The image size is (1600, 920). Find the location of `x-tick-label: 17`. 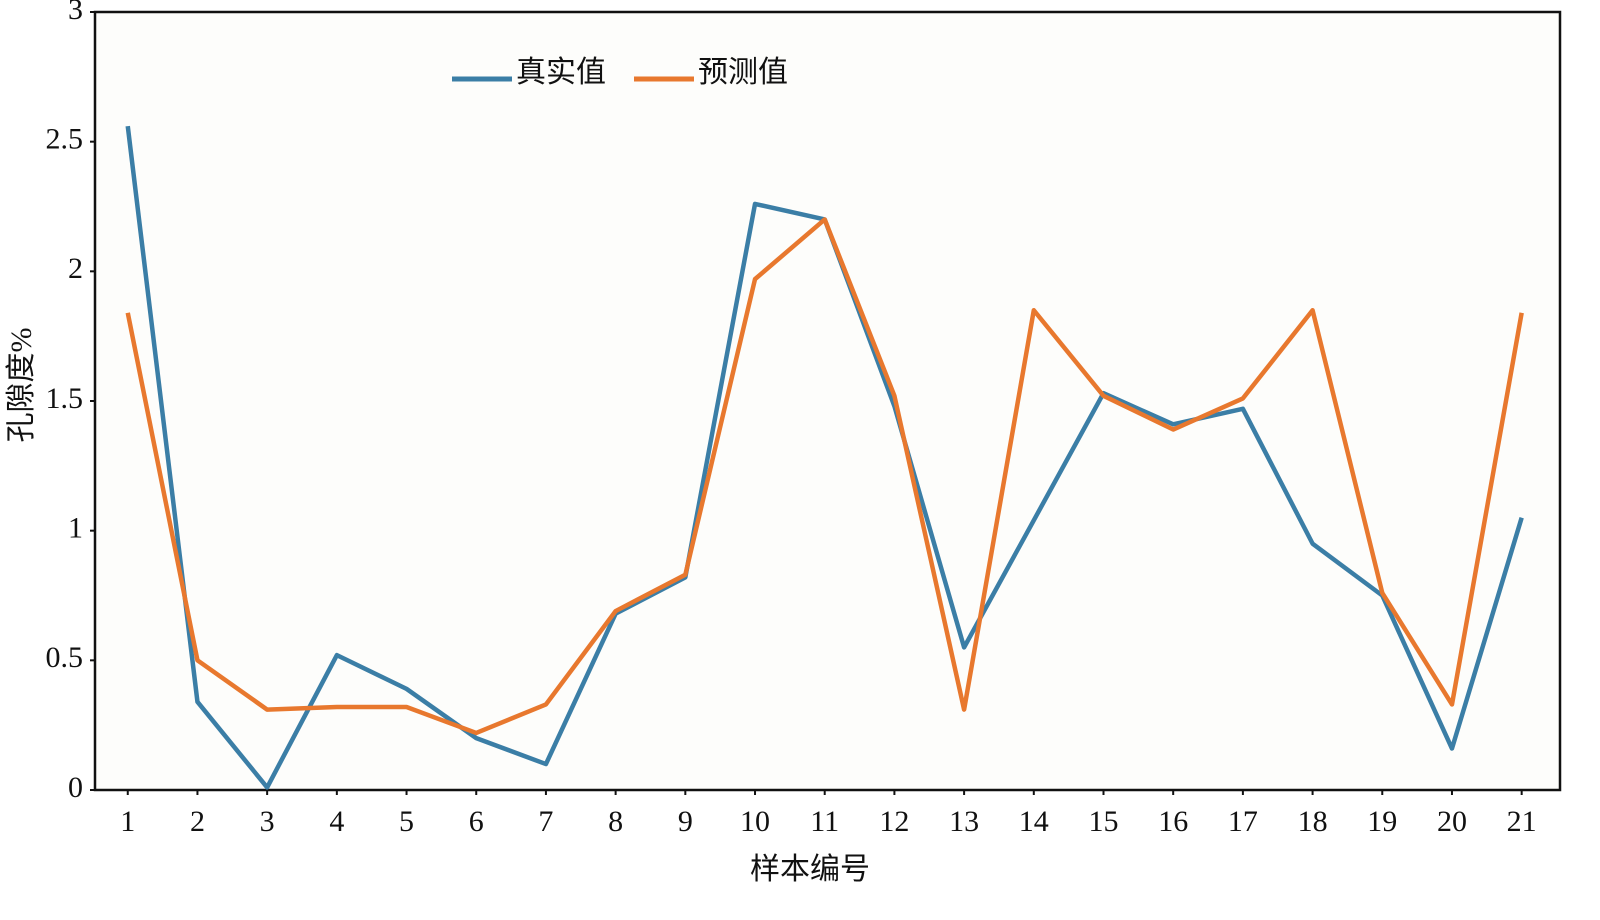

x-tick-label: 17 is located at coordinates (1243, 821).